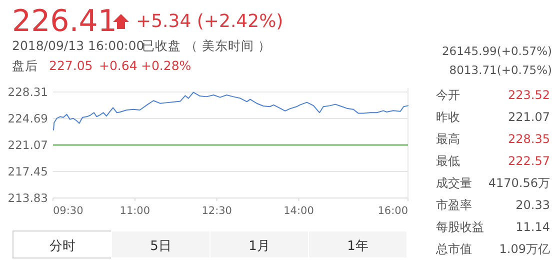  Describe the element at coordinates (161, 246) in the screenshot. I see `text: 5日` at that location.